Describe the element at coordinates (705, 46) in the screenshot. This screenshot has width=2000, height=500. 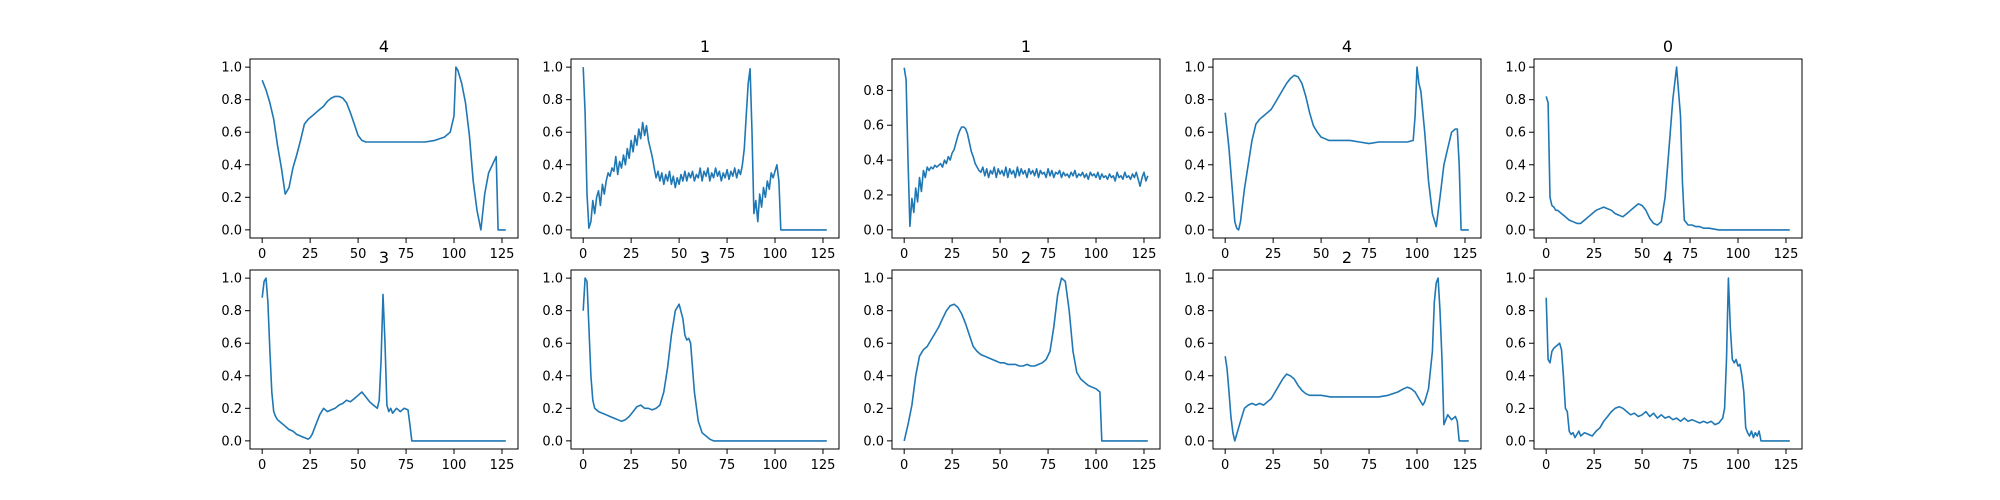
I see `subplot-title: 1` at that location.